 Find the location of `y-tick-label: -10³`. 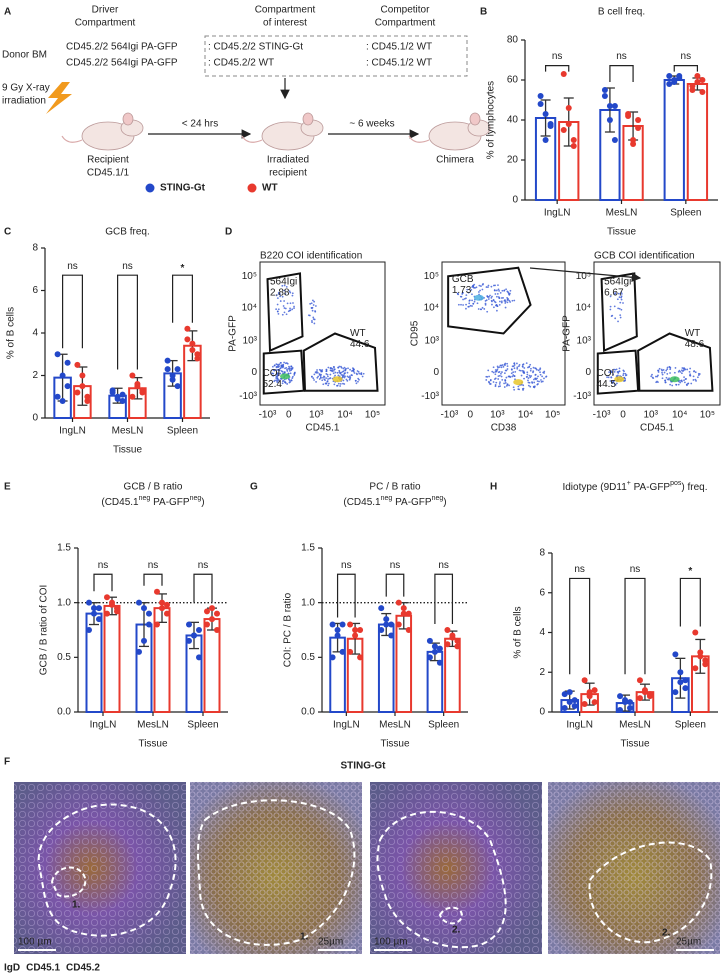

y-tick-label: -10³ is located at coordinates (248, 396).